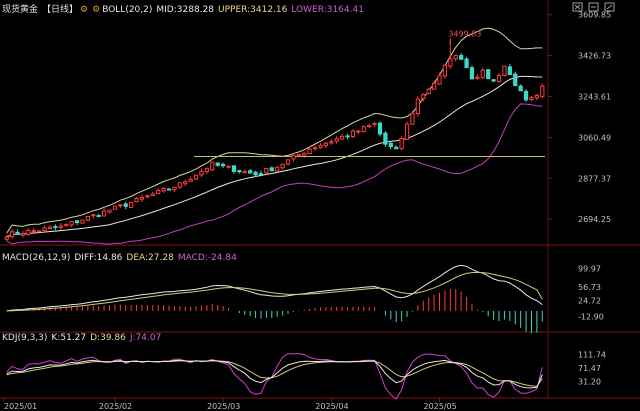 The image size is (640, 411). I want to click on price-y-tick: 3243.61, so click(594, 97).